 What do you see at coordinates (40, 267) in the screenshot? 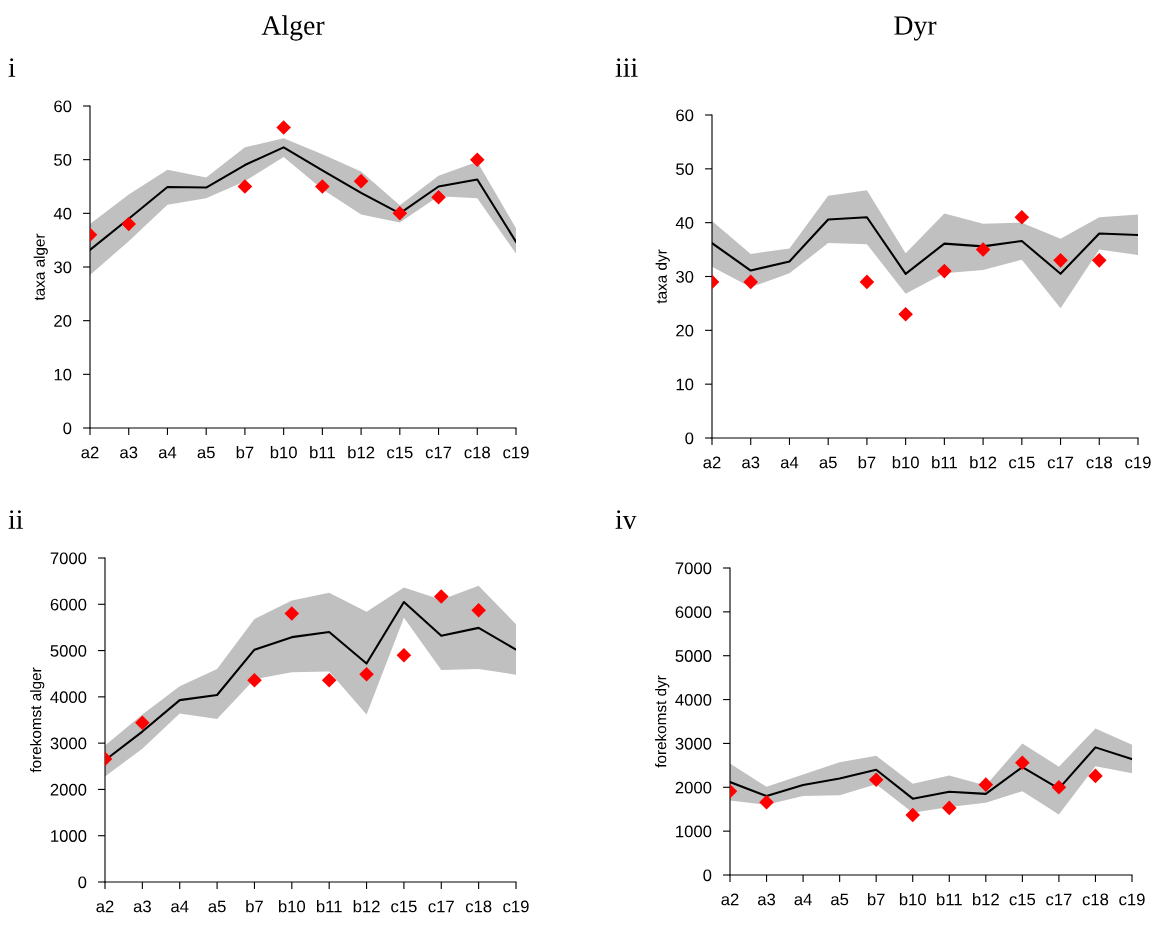
I see `y-axis-title: taxa alger` at bounding box center [40, 267].